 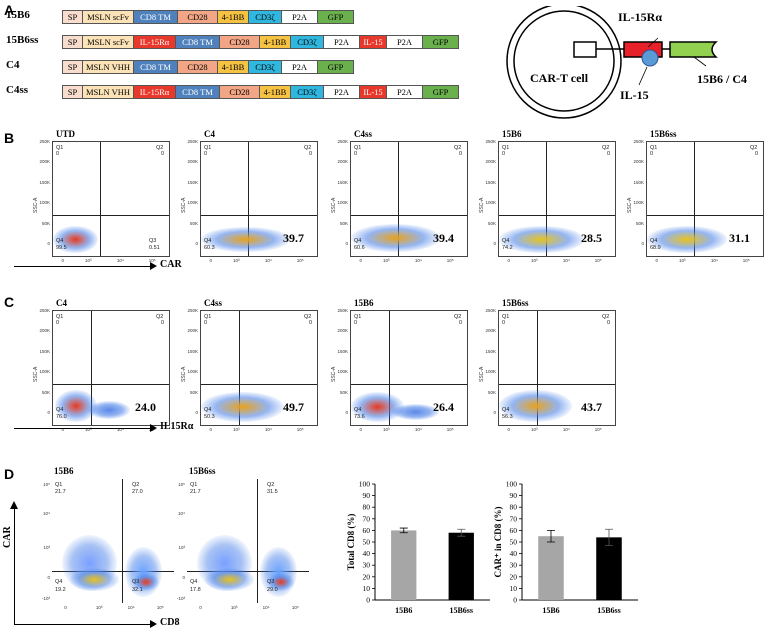 I want to click on quadrant-label: 21.7, so click(x=195, y=492).